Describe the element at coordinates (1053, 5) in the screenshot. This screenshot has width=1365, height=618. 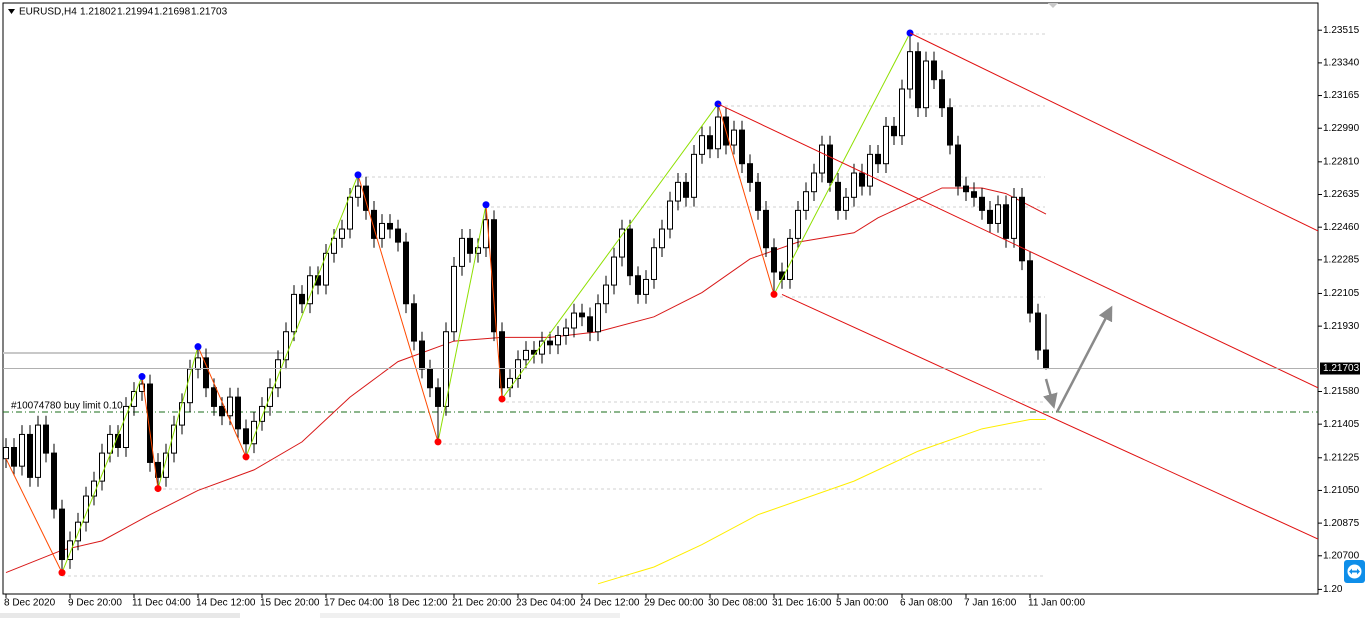
I see `shift-marker` at that location.